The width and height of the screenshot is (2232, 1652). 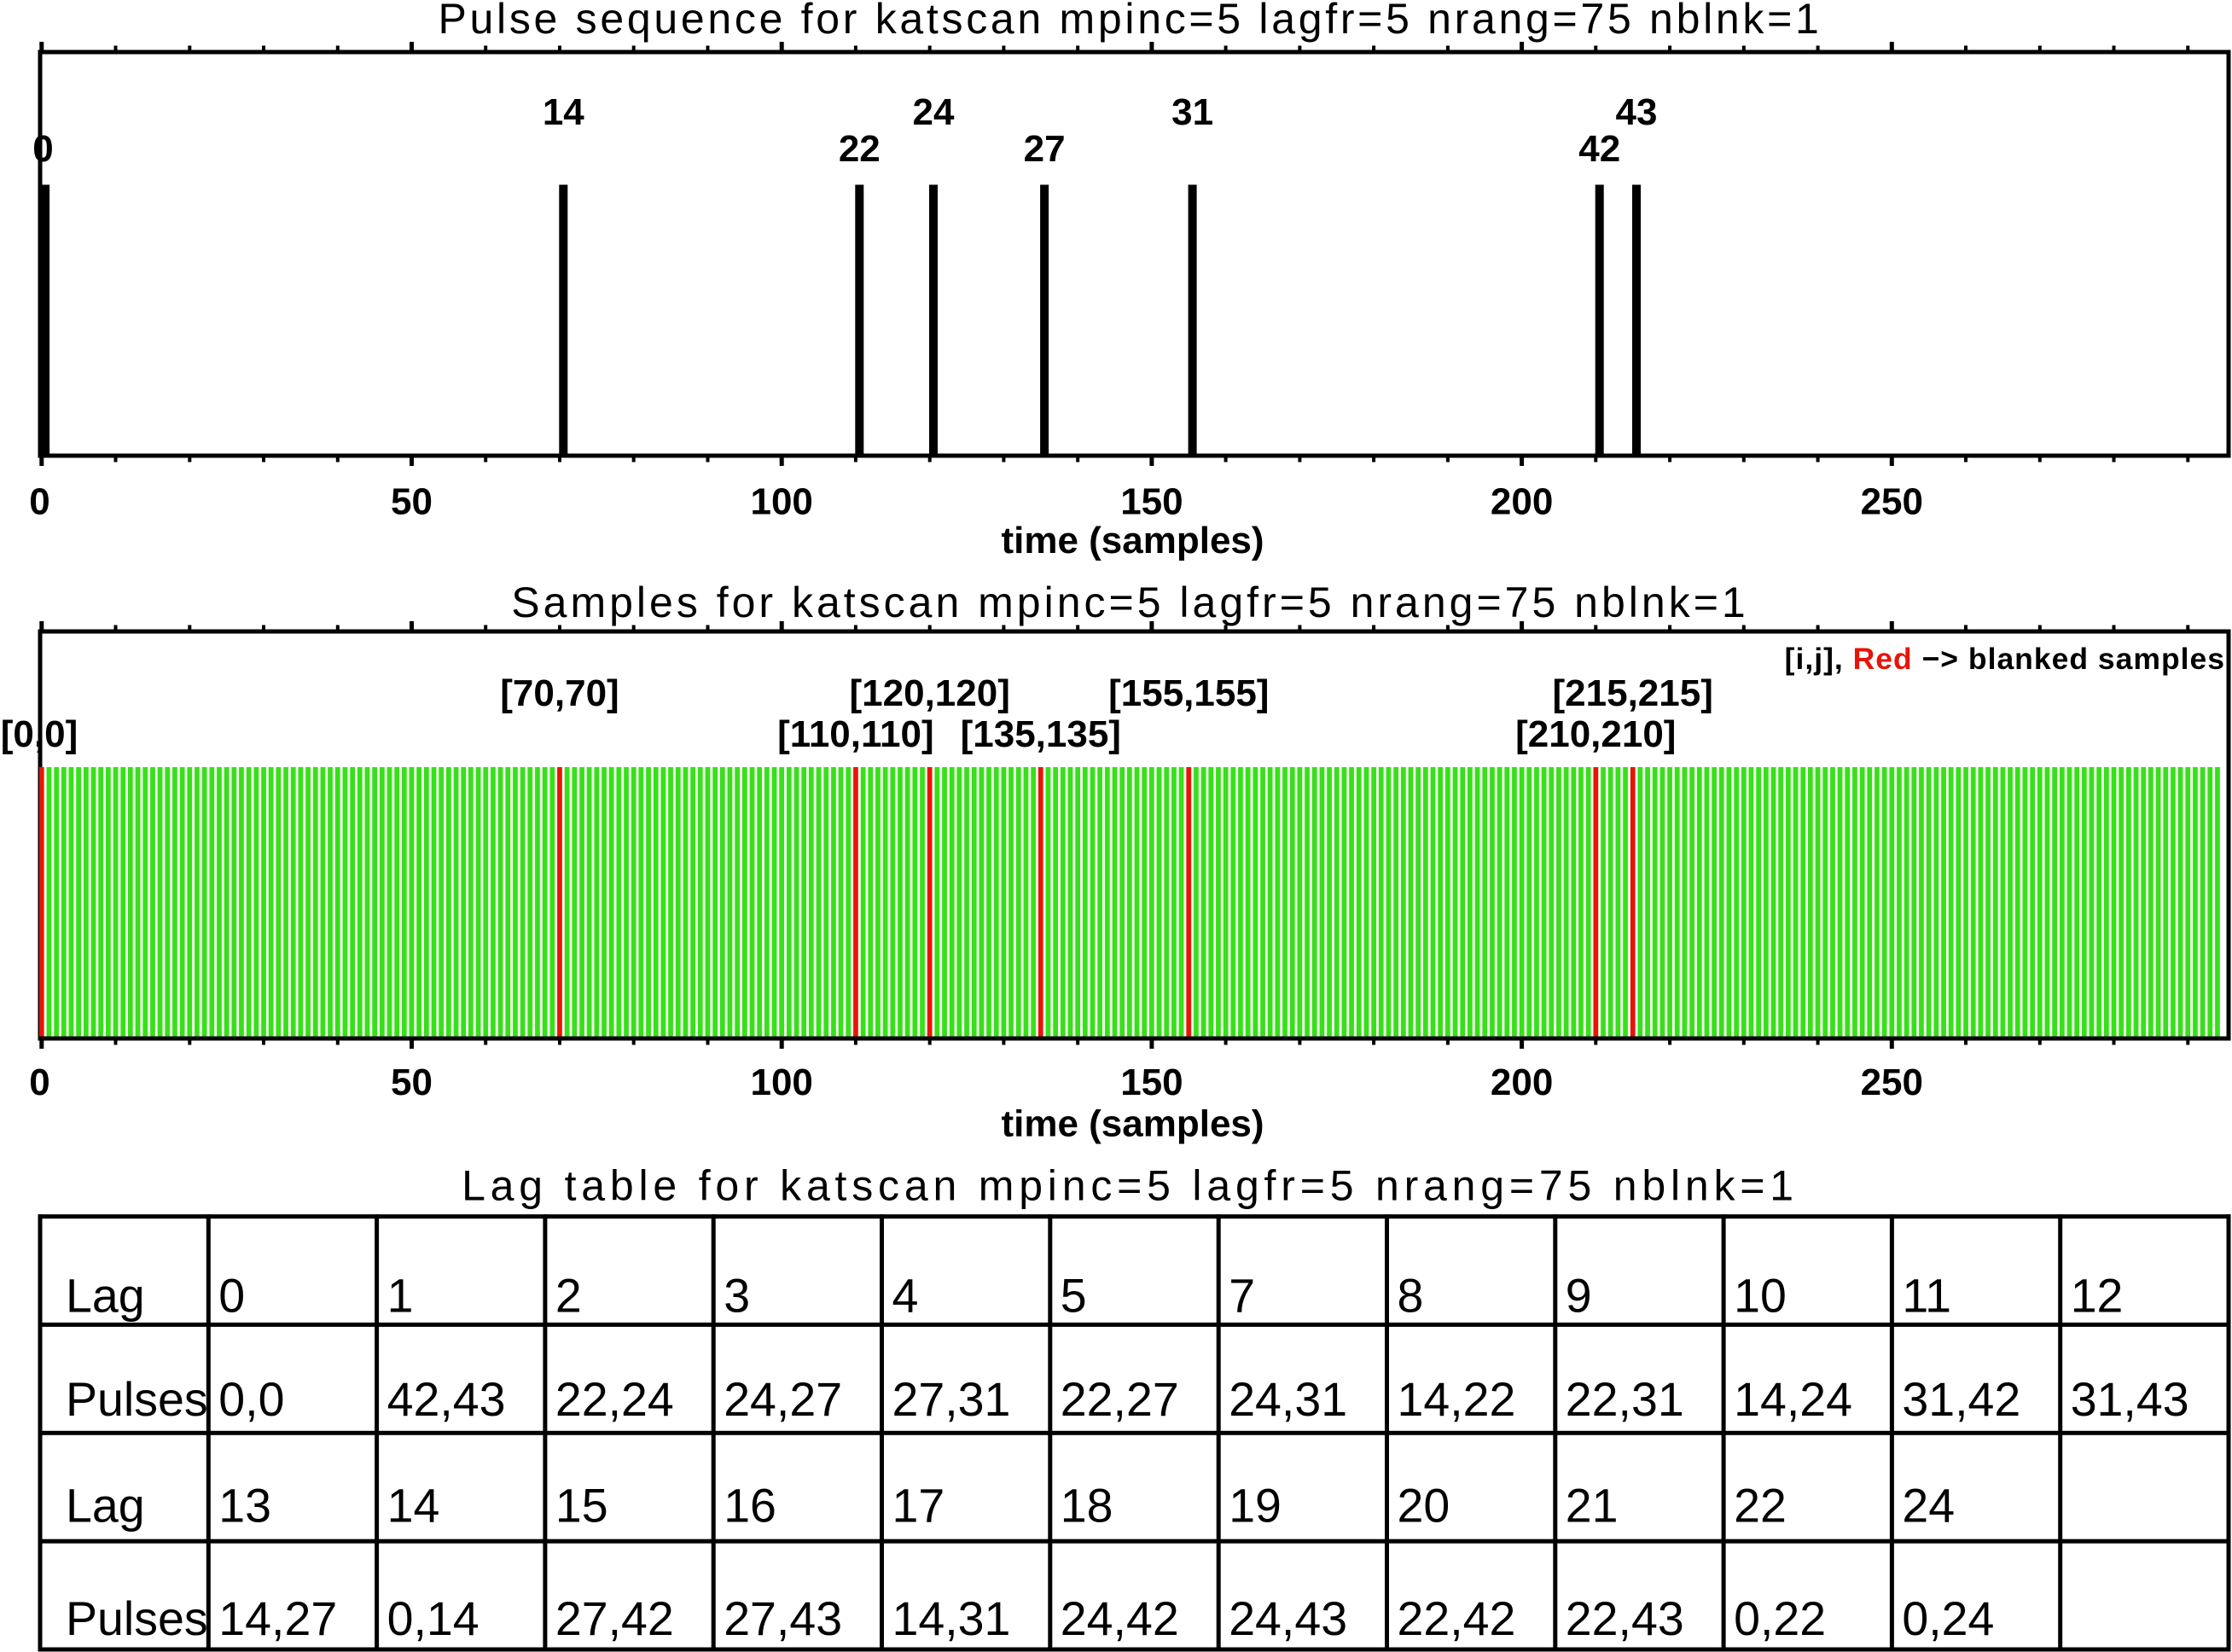 I want to click on svg-text: [0,0], so click(x=39, y=734).